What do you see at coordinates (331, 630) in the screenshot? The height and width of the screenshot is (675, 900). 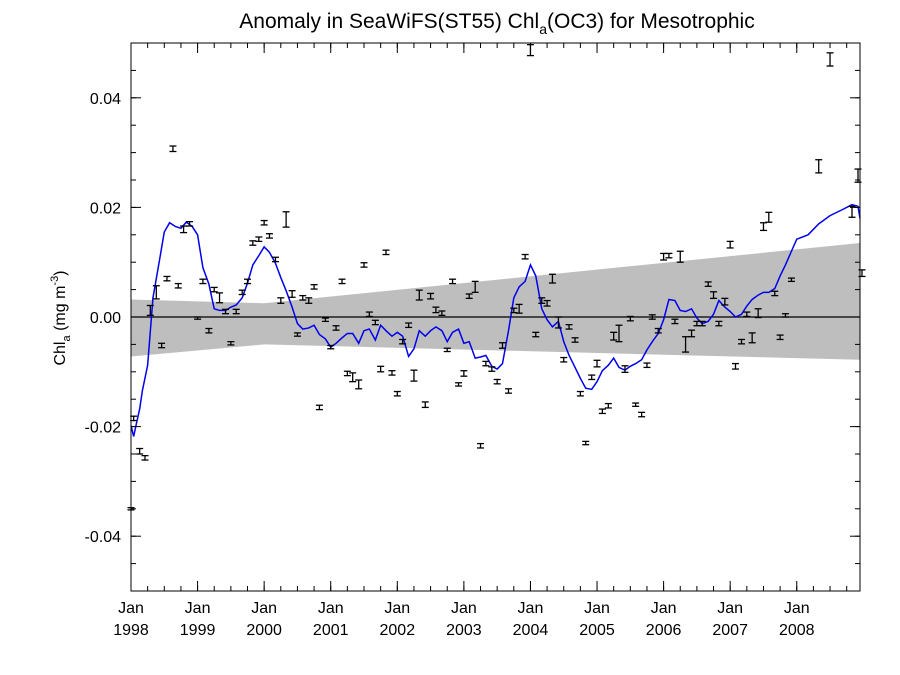 I see `x-tick-year-label: 2001` at bounding box center [331, 630].